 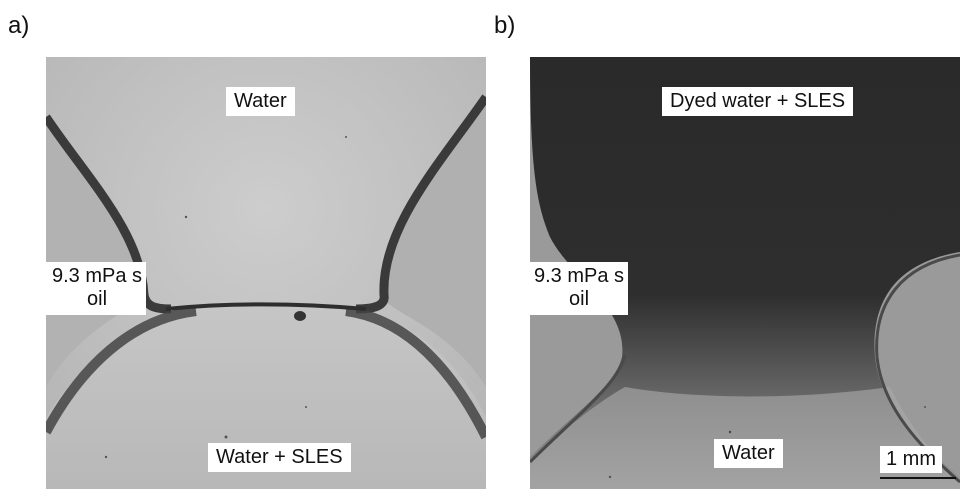 I want to click on panel-a-label-left: 9.3 mPa s oil, so click(x=96, y=288).